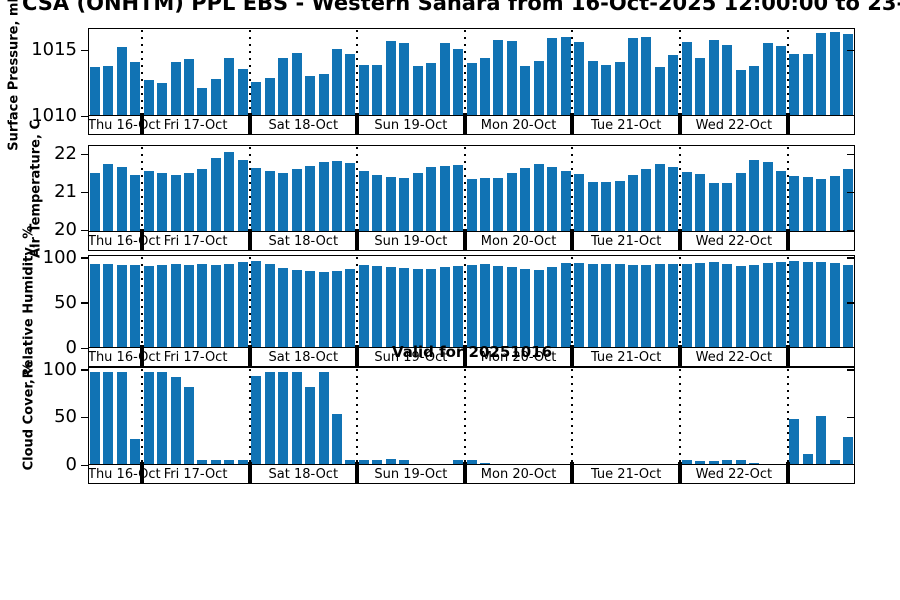 The height and width of the screenshot is (600, 900). What do you see at coordinates (54, 115) in the screenshot?
I see `y-tick-label: 1010` at bounding box center [54, 115].